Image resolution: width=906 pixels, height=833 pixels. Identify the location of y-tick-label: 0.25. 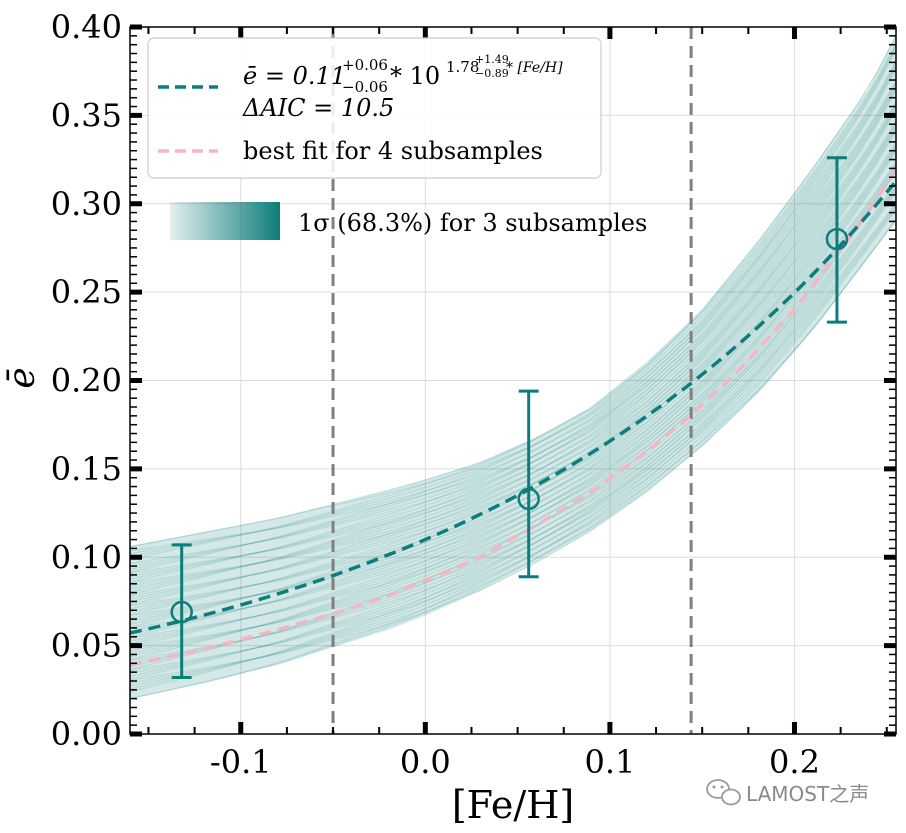
(86, 292).